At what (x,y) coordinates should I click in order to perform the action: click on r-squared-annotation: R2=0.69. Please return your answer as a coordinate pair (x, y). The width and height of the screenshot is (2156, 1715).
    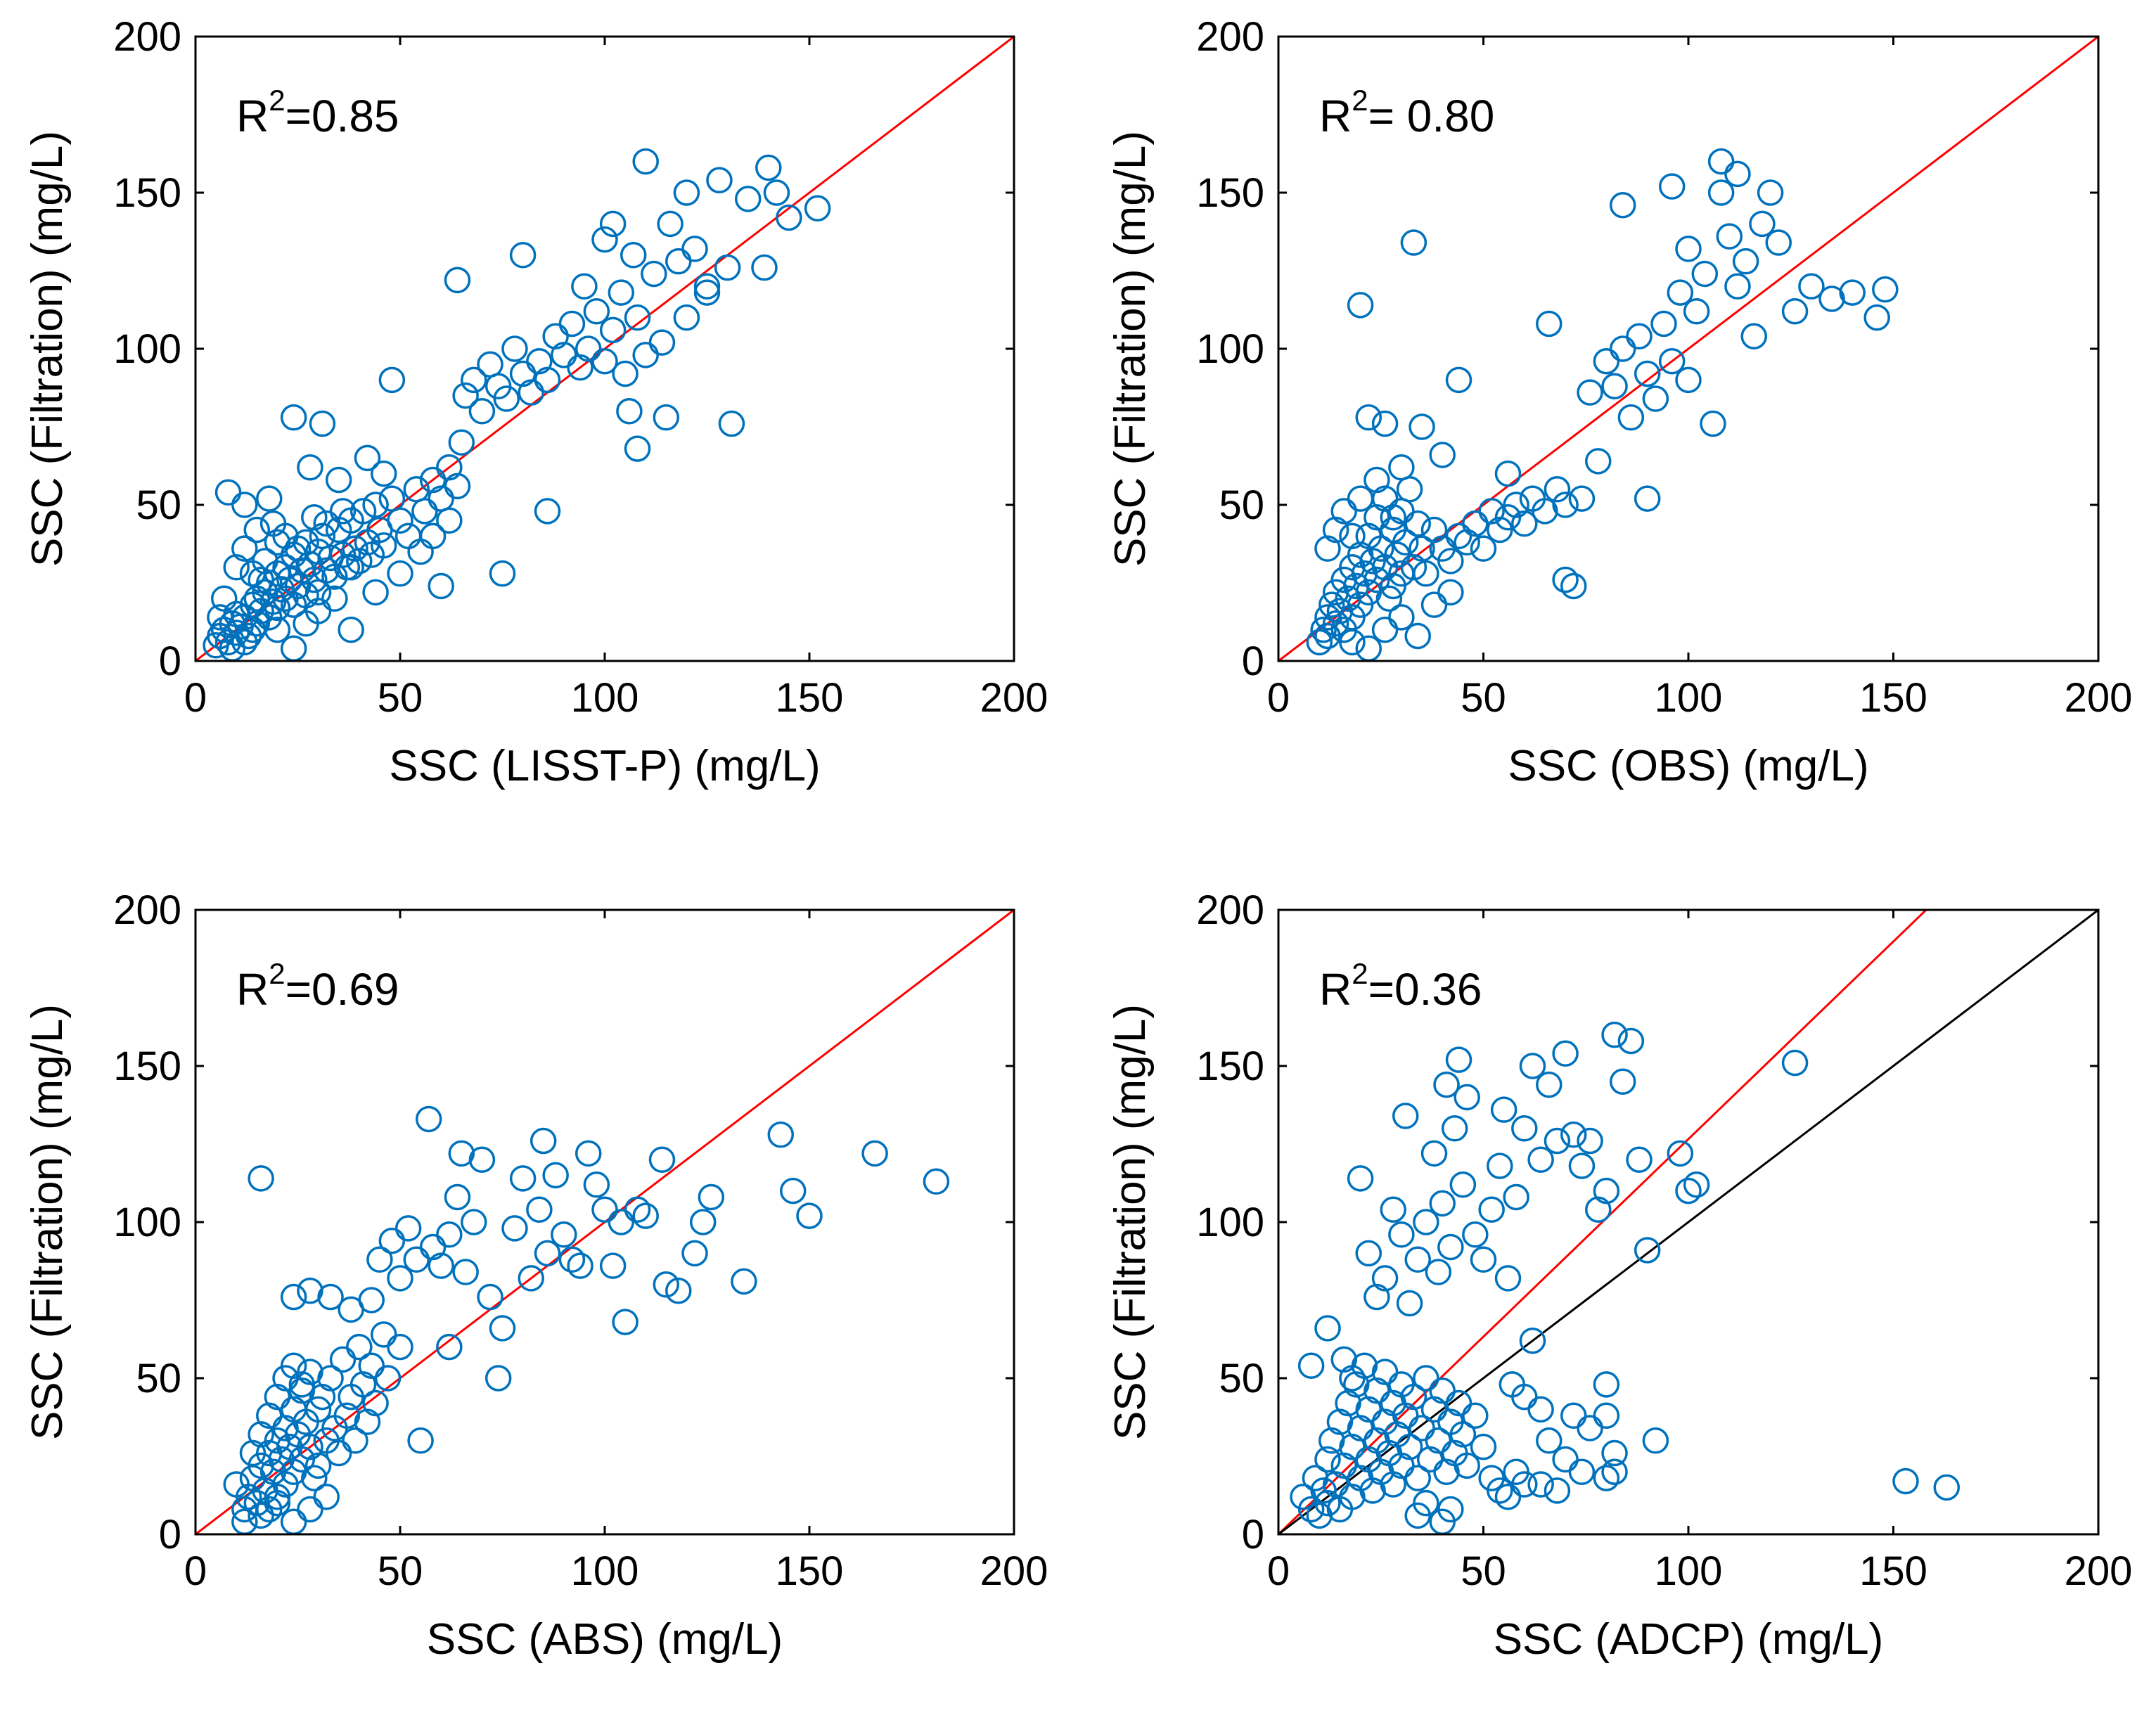
    Looking at the image, I should click on (317, 986).